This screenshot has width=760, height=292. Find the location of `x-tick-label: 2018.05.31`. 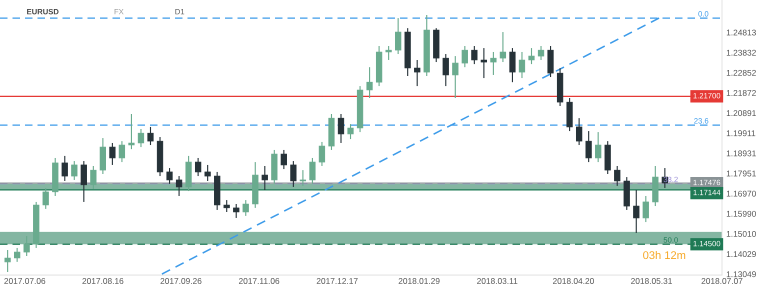

x-tick-label: 2018.05.31 is located at coordinates (651, 281).